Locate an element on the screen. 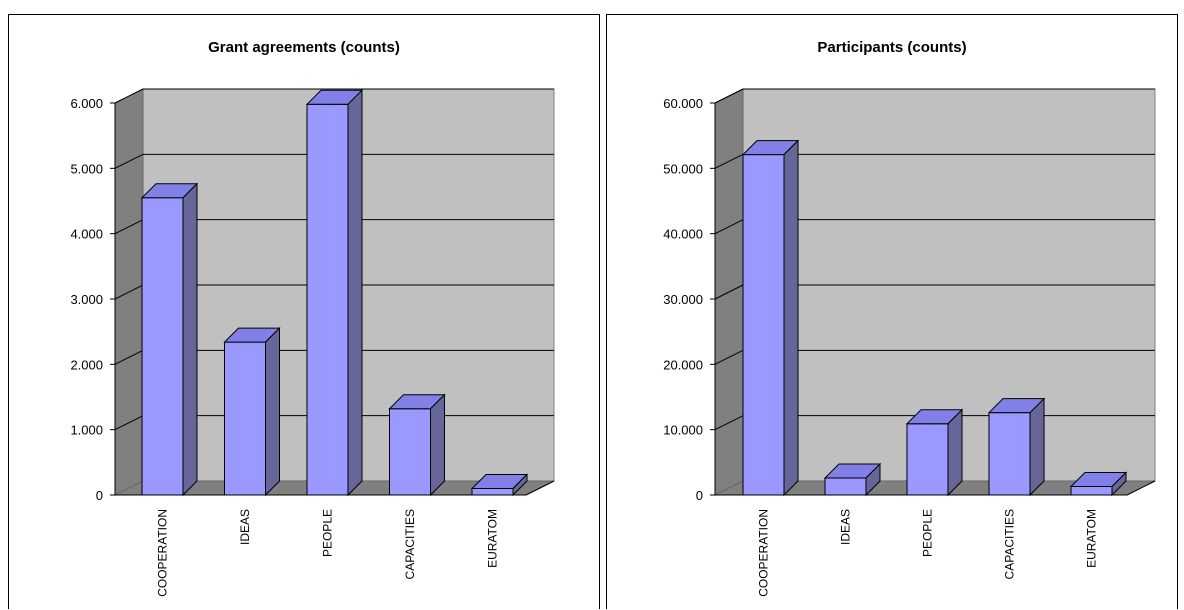 The height and width of the screenshot is (610, 1184). y-tick-label: 40.000 is located at coordinates (683, 234).